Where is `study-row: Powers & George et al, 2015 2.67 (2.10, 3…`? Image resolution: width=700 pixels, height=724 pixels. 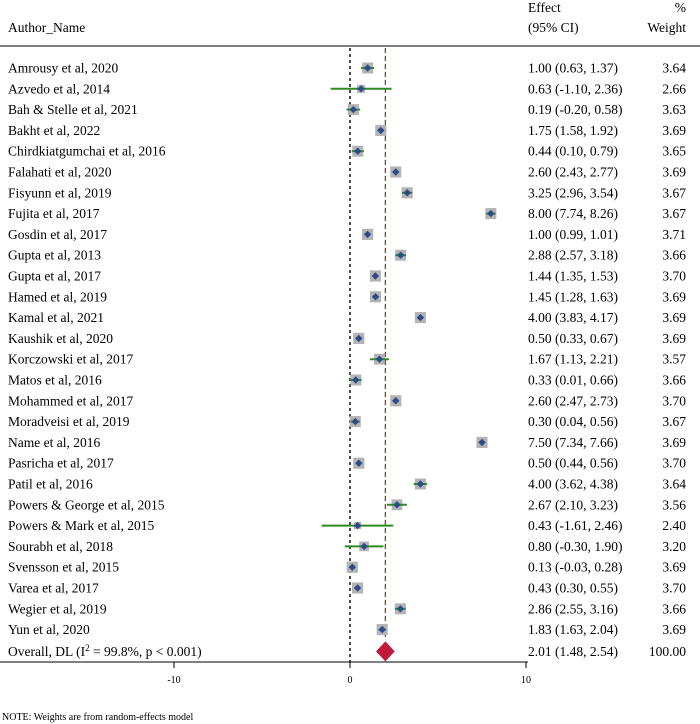
study-row: Powers & George et al, 2015 2.67 (2.10, 3… is located at coordinates (347, 504).